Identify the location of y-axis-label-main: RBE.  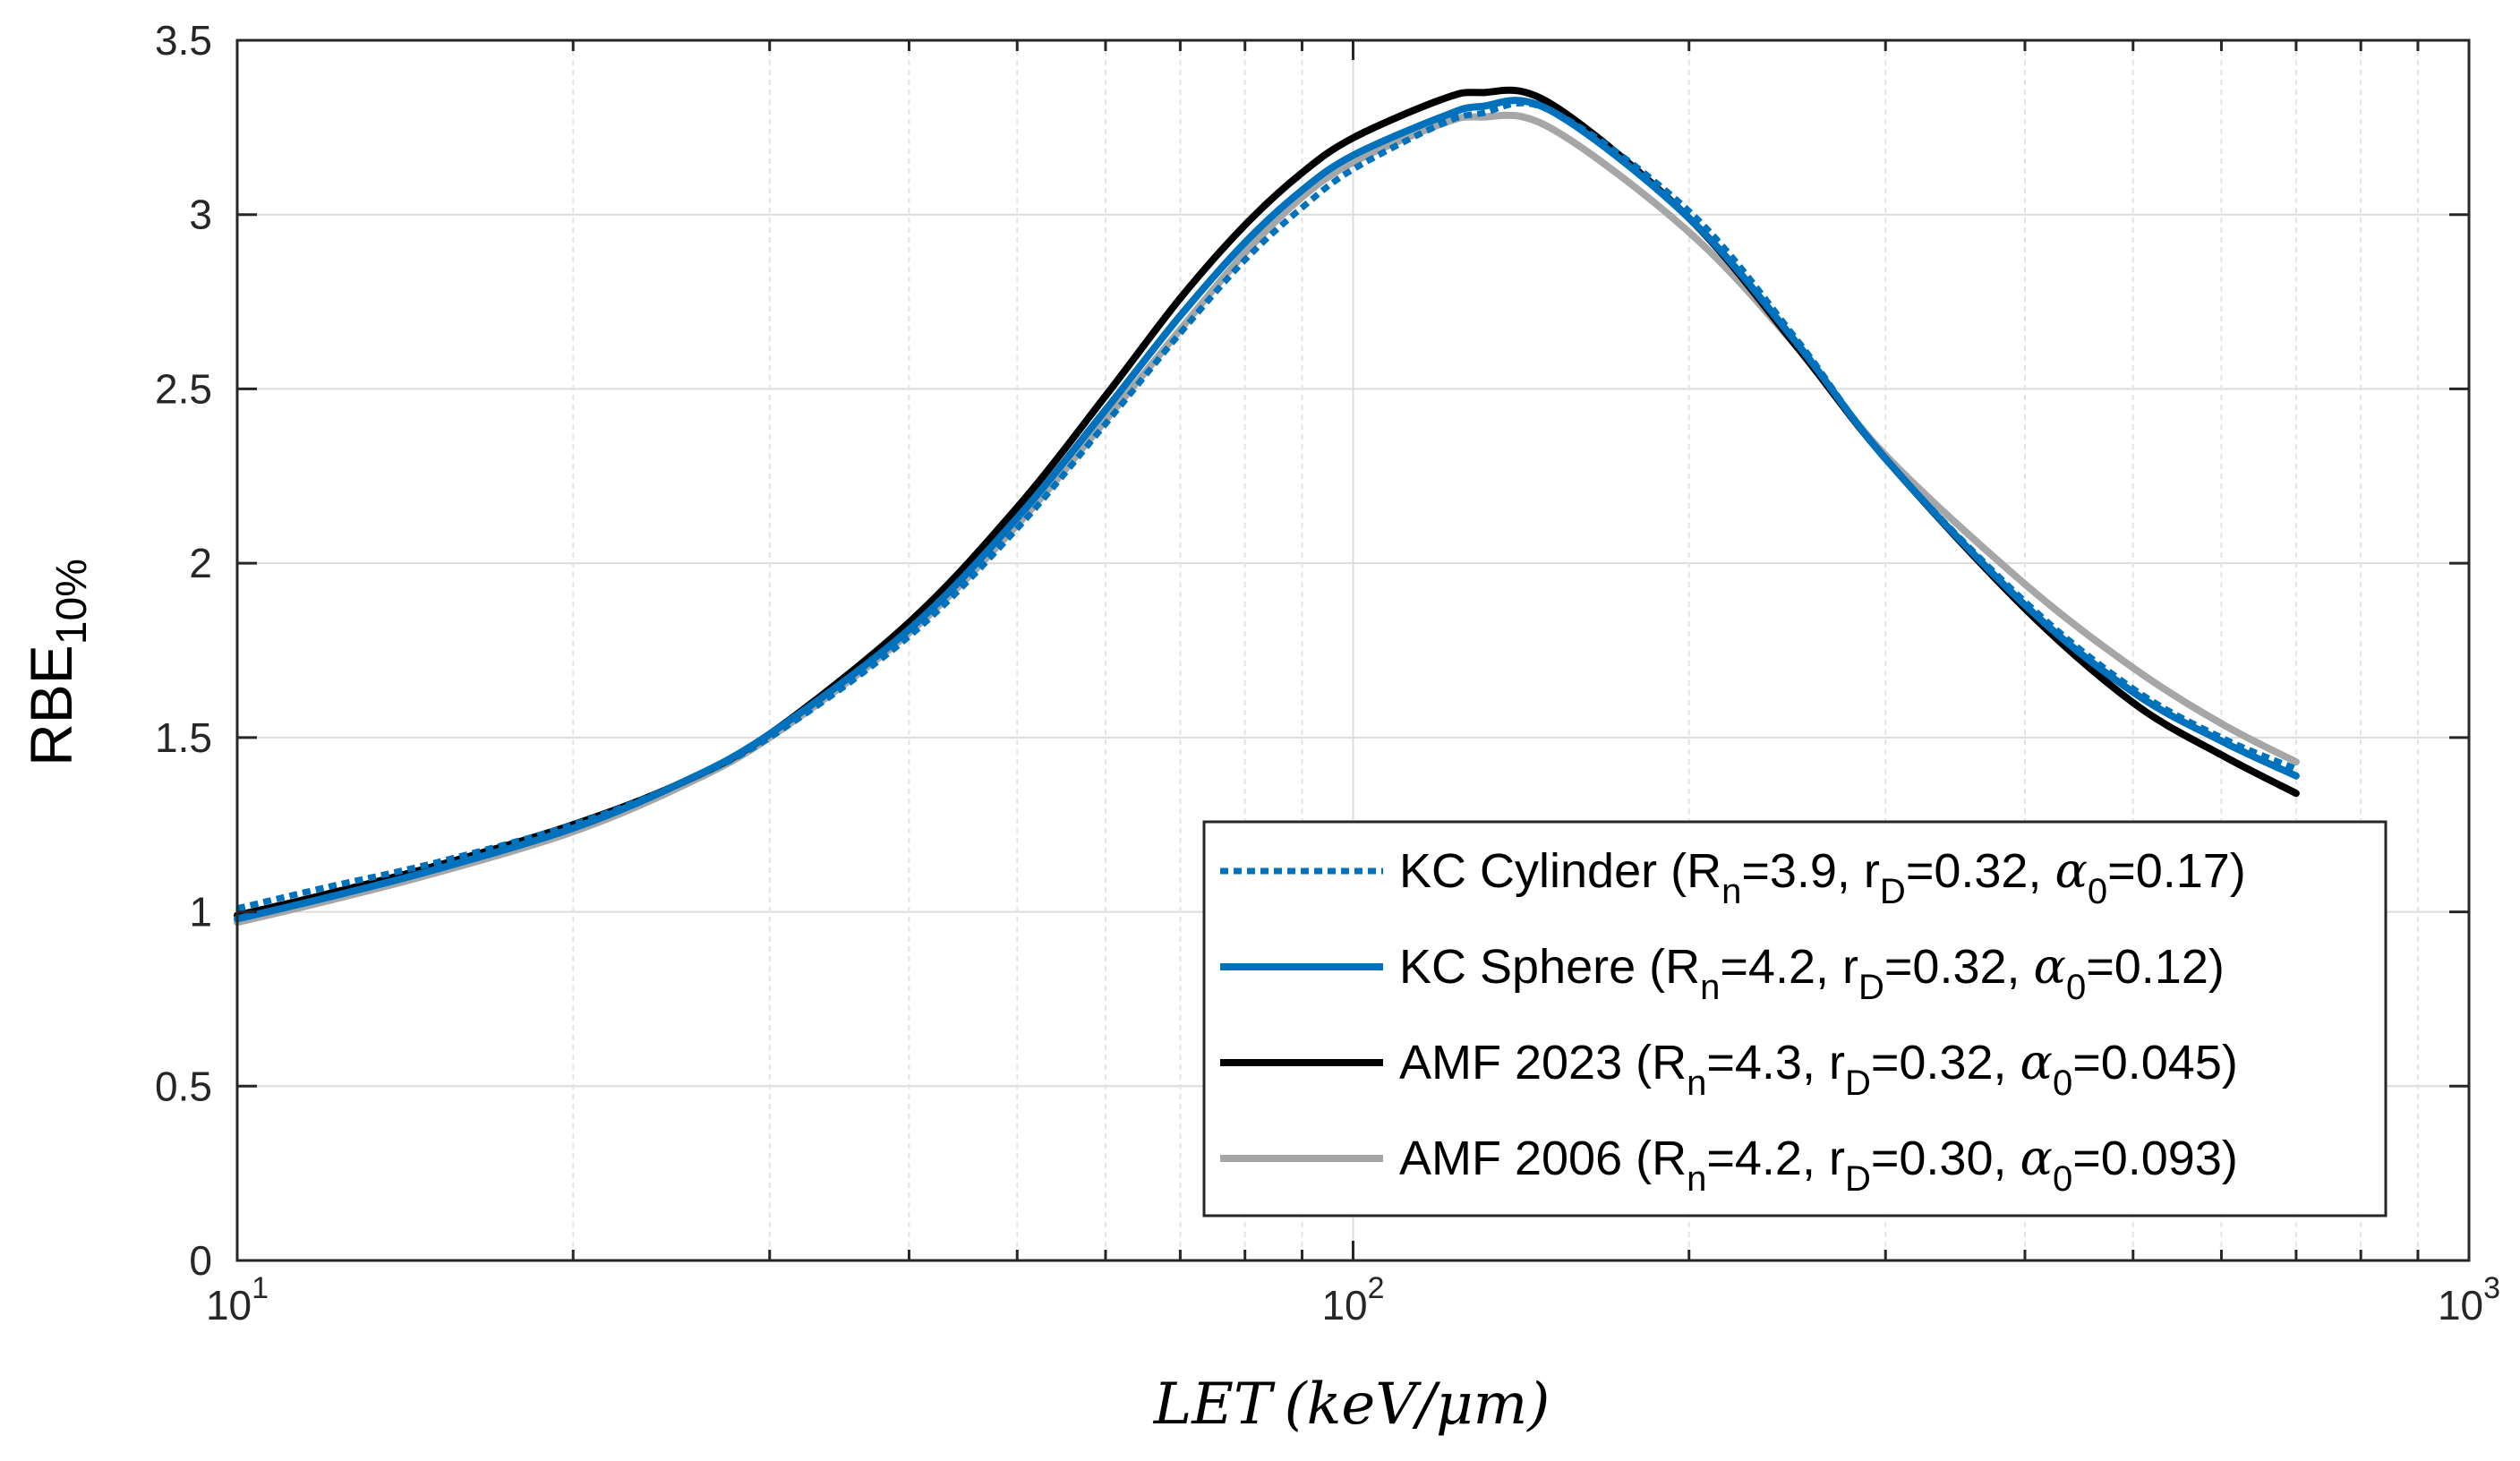
(51, 705).